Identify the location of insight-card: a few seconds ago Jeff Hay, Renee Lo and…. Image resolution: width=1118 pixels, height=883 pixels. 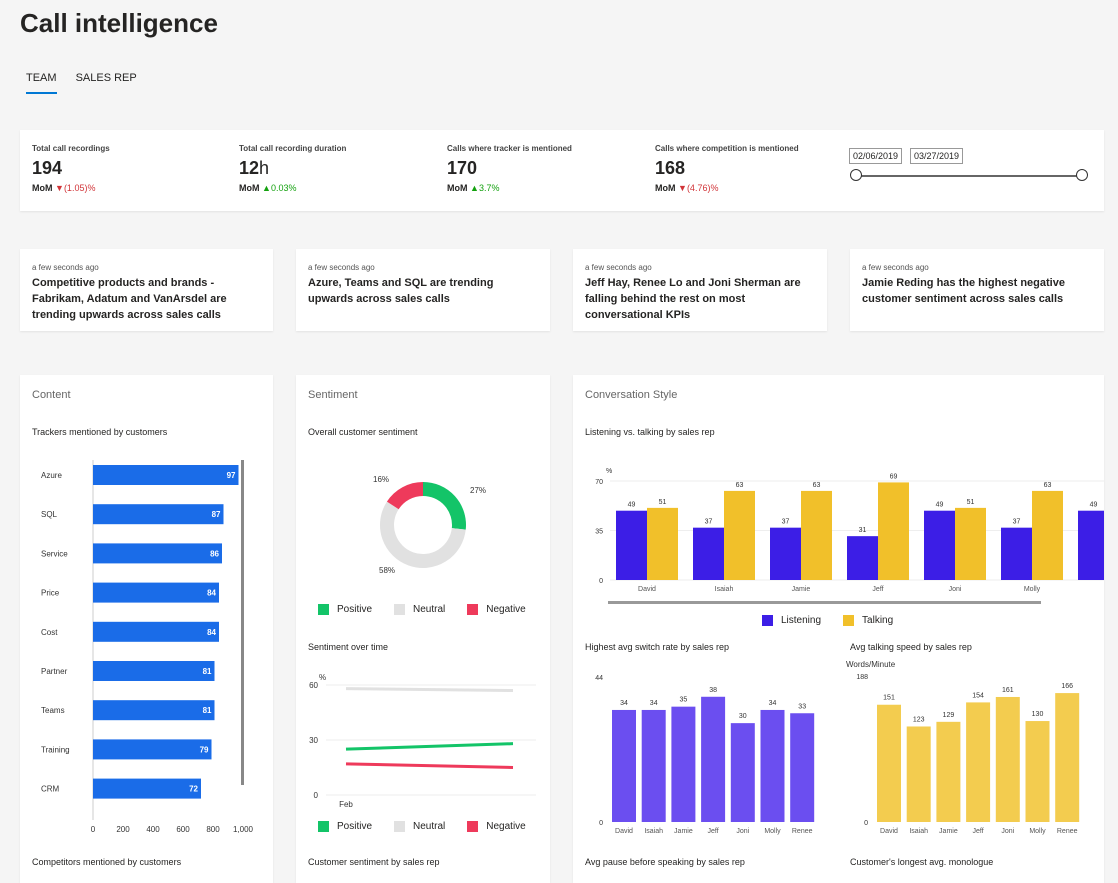
(700, 290).